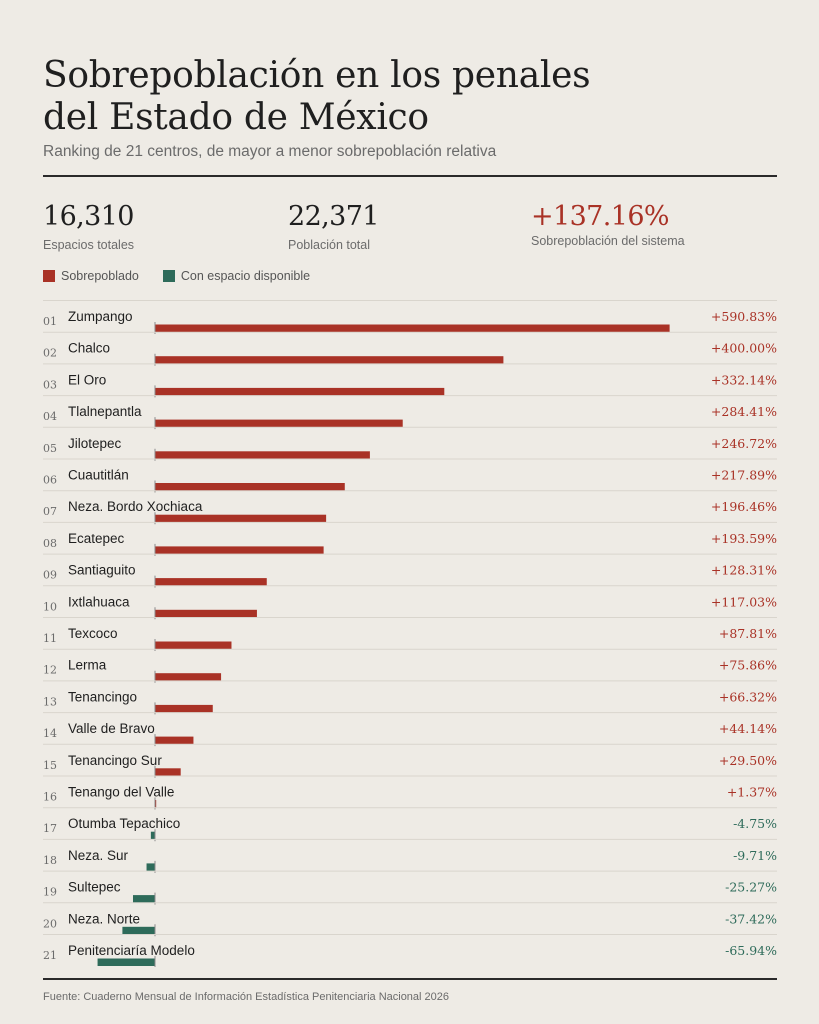 This screenshot has height=1024, width=819. What do you see at coordinates (410, 670) in the screenshot?
I see `chart-row: 12 Lerma +75.86%` at bounding box center [410, 670].